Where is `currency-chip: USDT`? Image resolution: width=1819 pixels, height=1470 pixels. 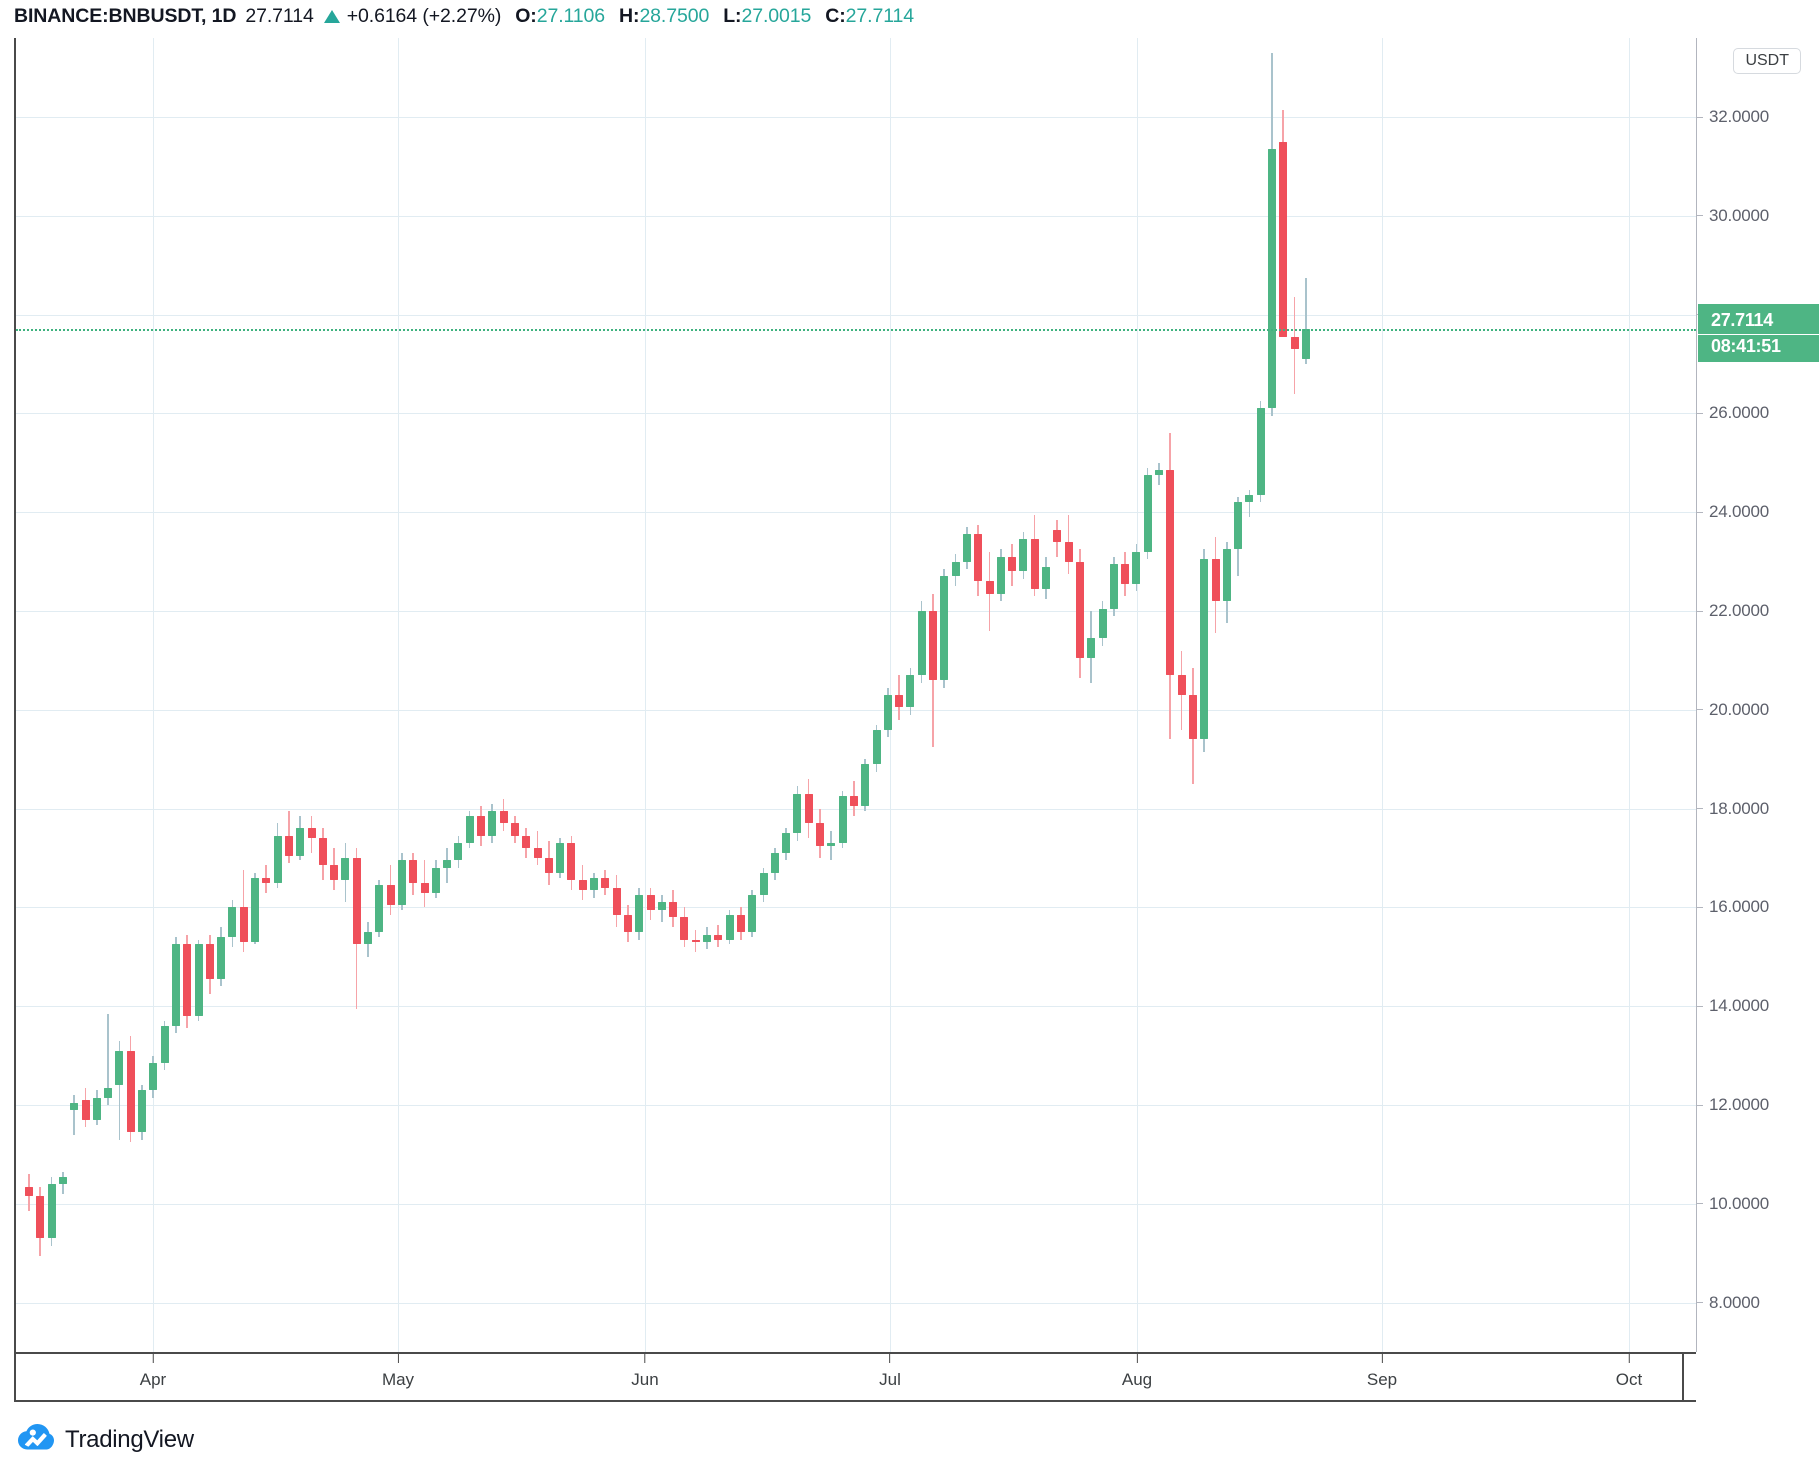
currency-chip: USDT is located at coordinates (1767, 61).